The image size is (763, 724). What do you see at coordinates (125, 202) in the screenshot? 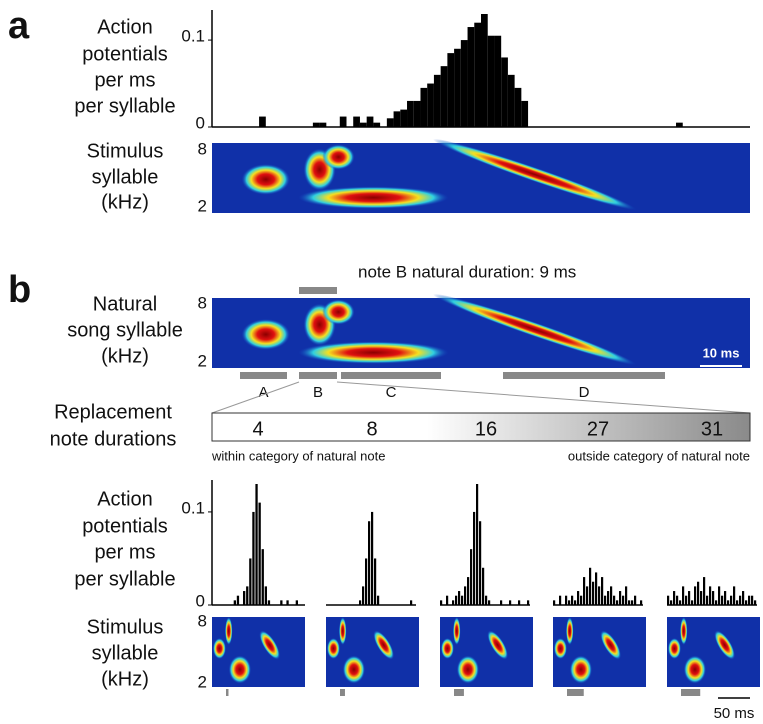
I see `label-line: (kHz)` at bounding box center [125, 202].